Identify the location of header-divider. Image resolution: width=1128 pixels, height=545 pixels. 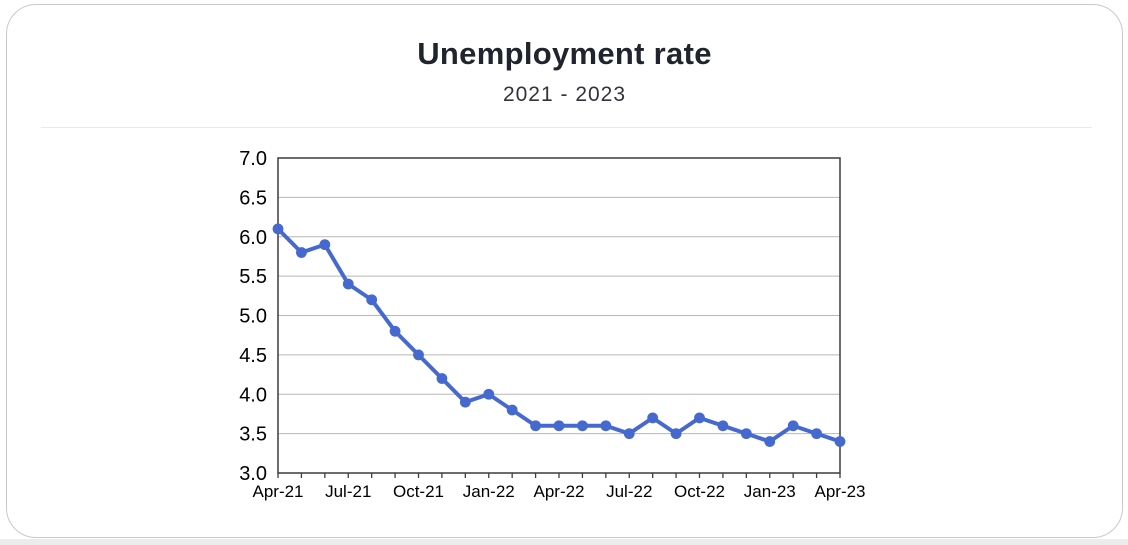
(566, 127).